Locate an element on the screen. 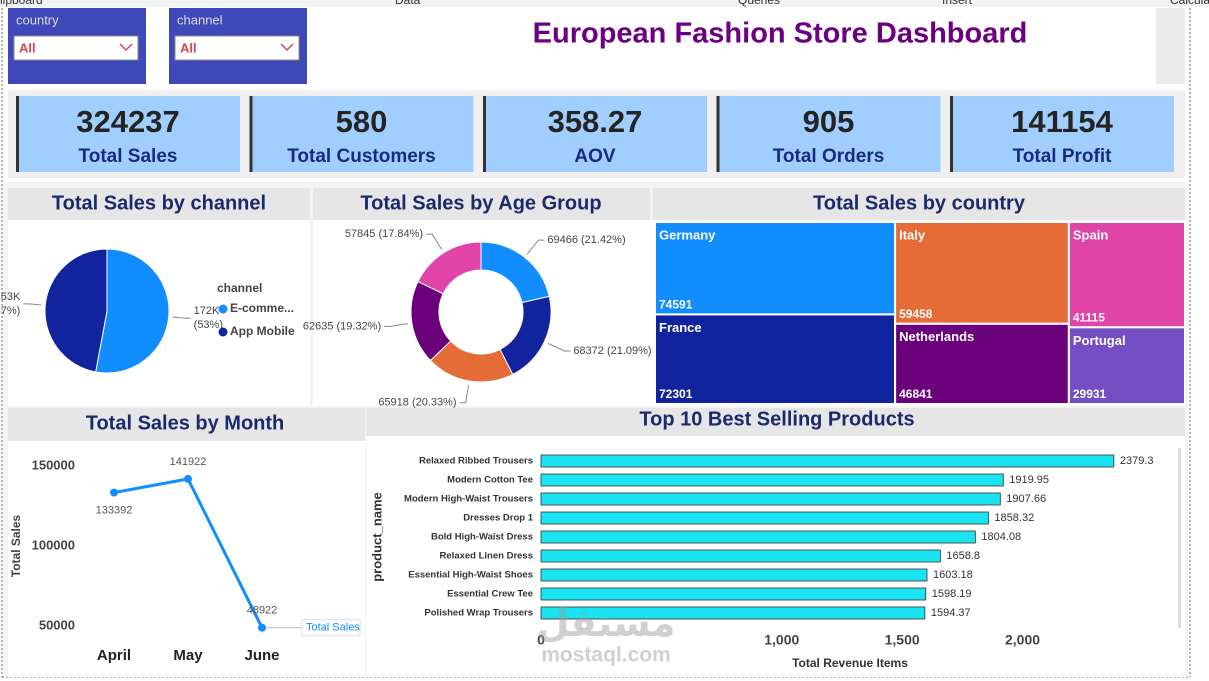 The width and height of the screenshot is (1209, 681). y-tick-label: Bold High-Waist Dress is located at coordinates (482, 537).